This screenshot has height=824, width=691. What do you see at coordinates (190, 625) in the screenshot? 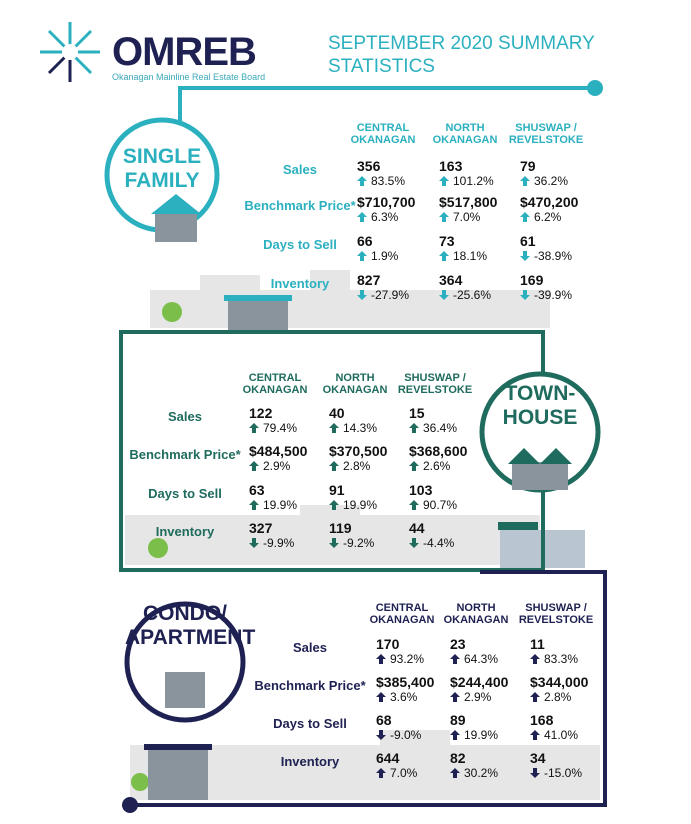
I see `section-label: CONDO/ APARTMENT` at bounding box center [190, 625].